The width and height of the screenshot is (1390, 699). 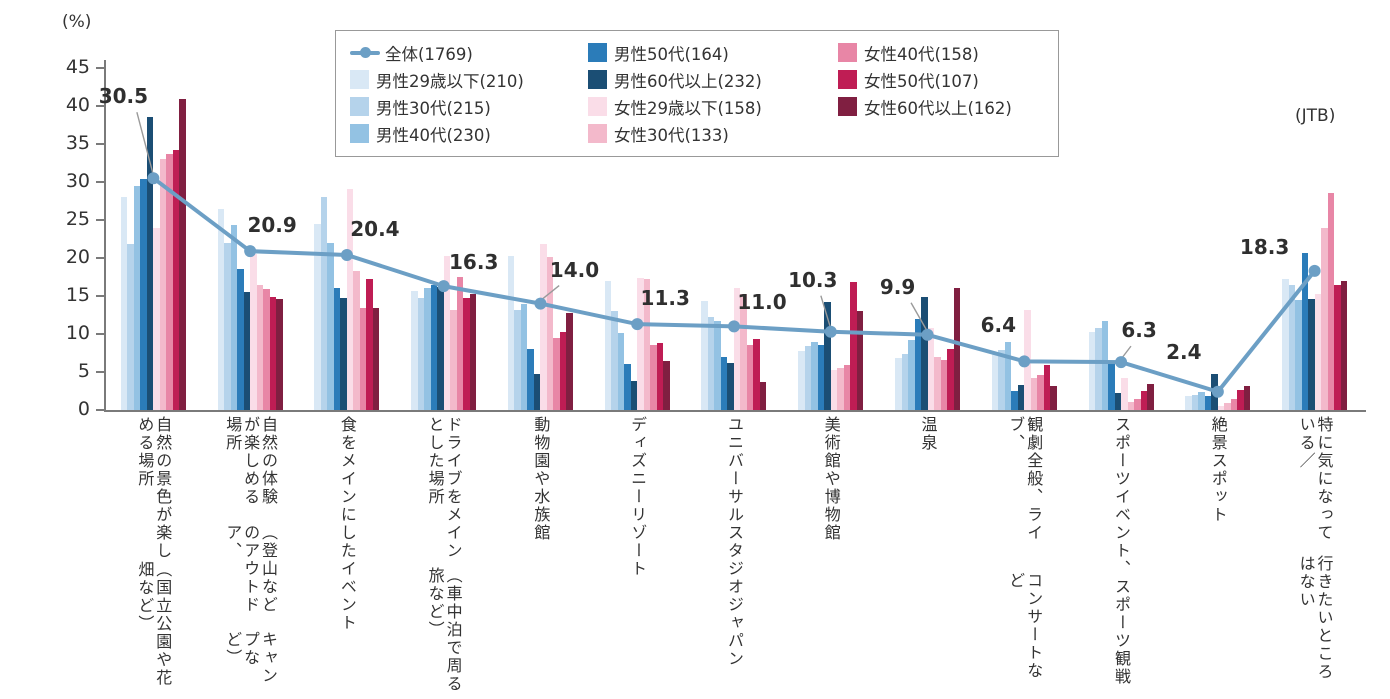 I want to click on bar-s2-c0, so click(x=137, y=297).